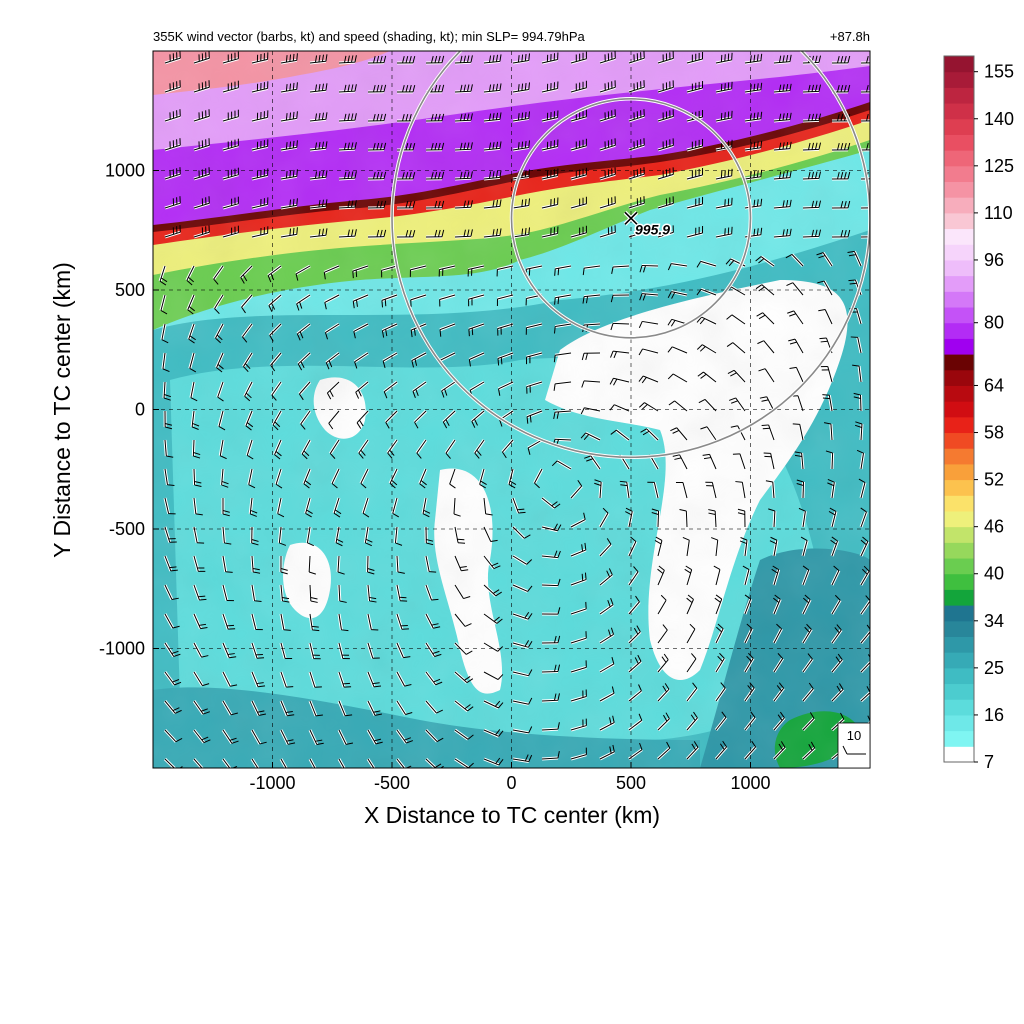 The image size is (1024, 1024). Describe the element at coordinates (959, 189) in the screenshot. I see `colorbar-swatch` at that location.